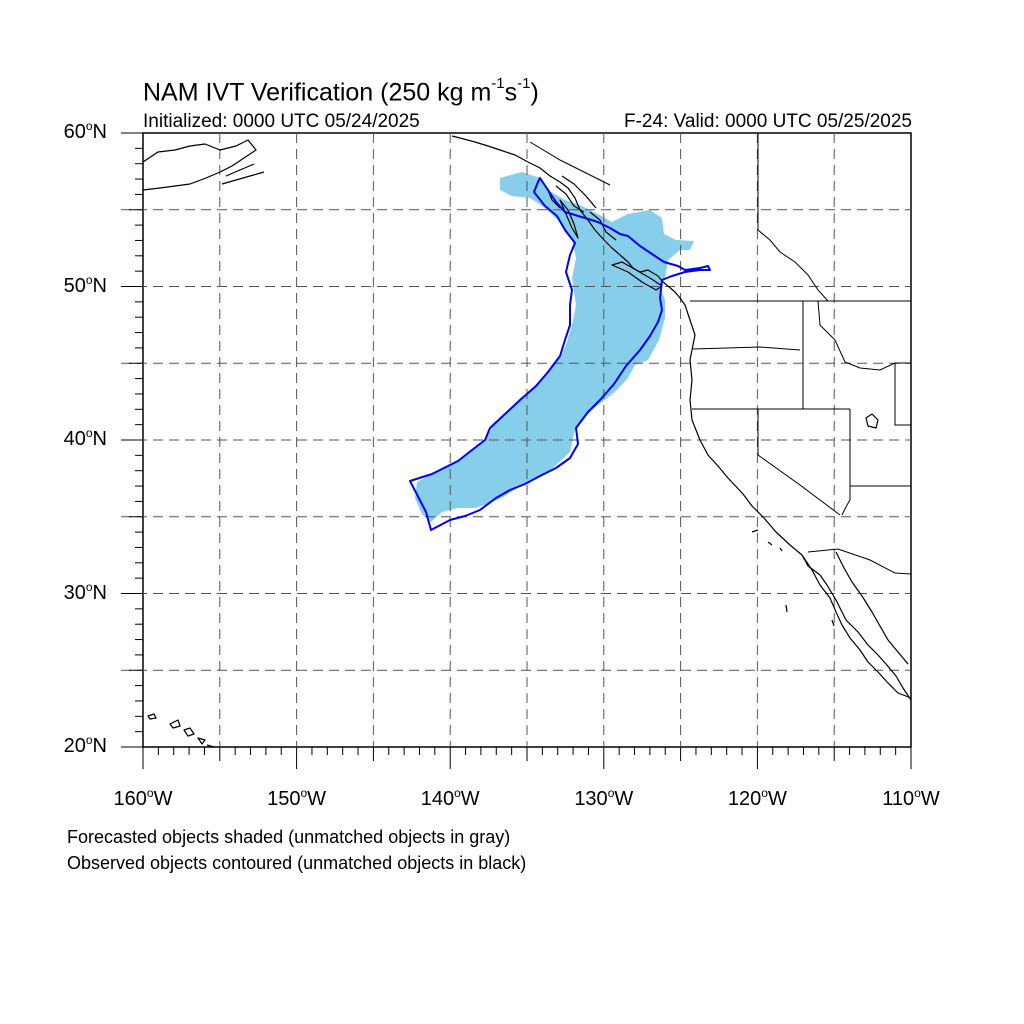 This screenshot has height=1024, width=1024. I want to click on valid-time: F-24: Valid: 0000 UTC 05/25/2025, so click(768, 121).